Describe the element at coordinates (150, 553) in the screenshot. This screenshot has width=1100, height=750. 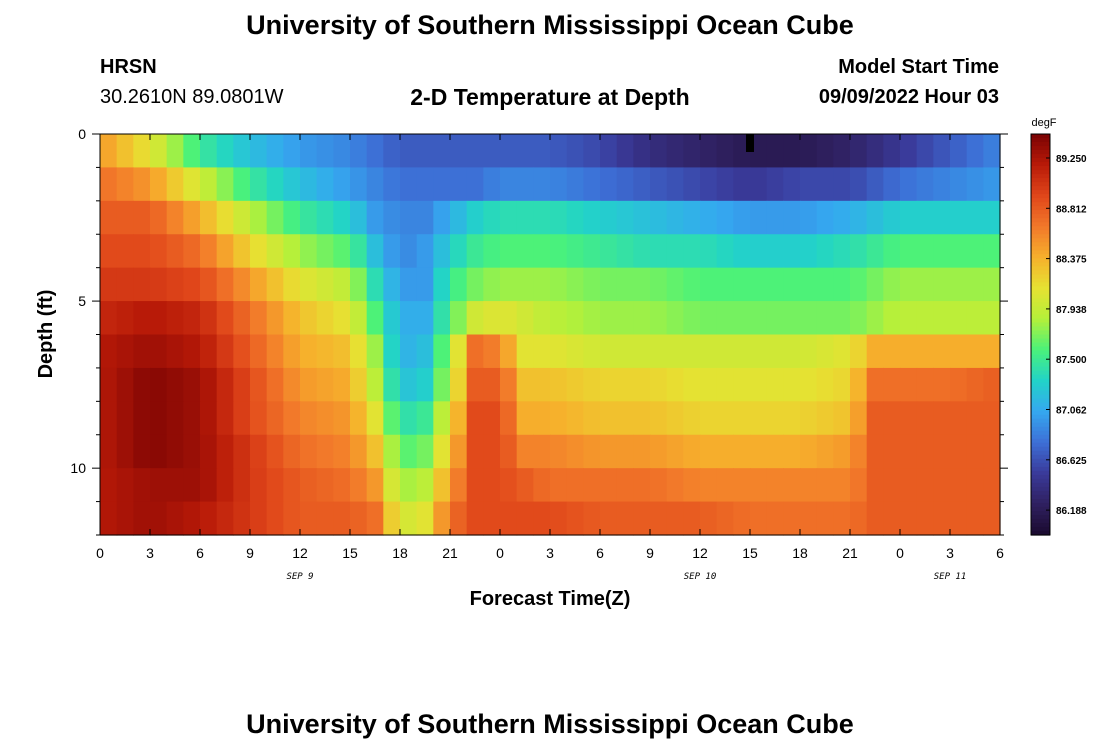
I see `x-tick-label: 3` at that location.